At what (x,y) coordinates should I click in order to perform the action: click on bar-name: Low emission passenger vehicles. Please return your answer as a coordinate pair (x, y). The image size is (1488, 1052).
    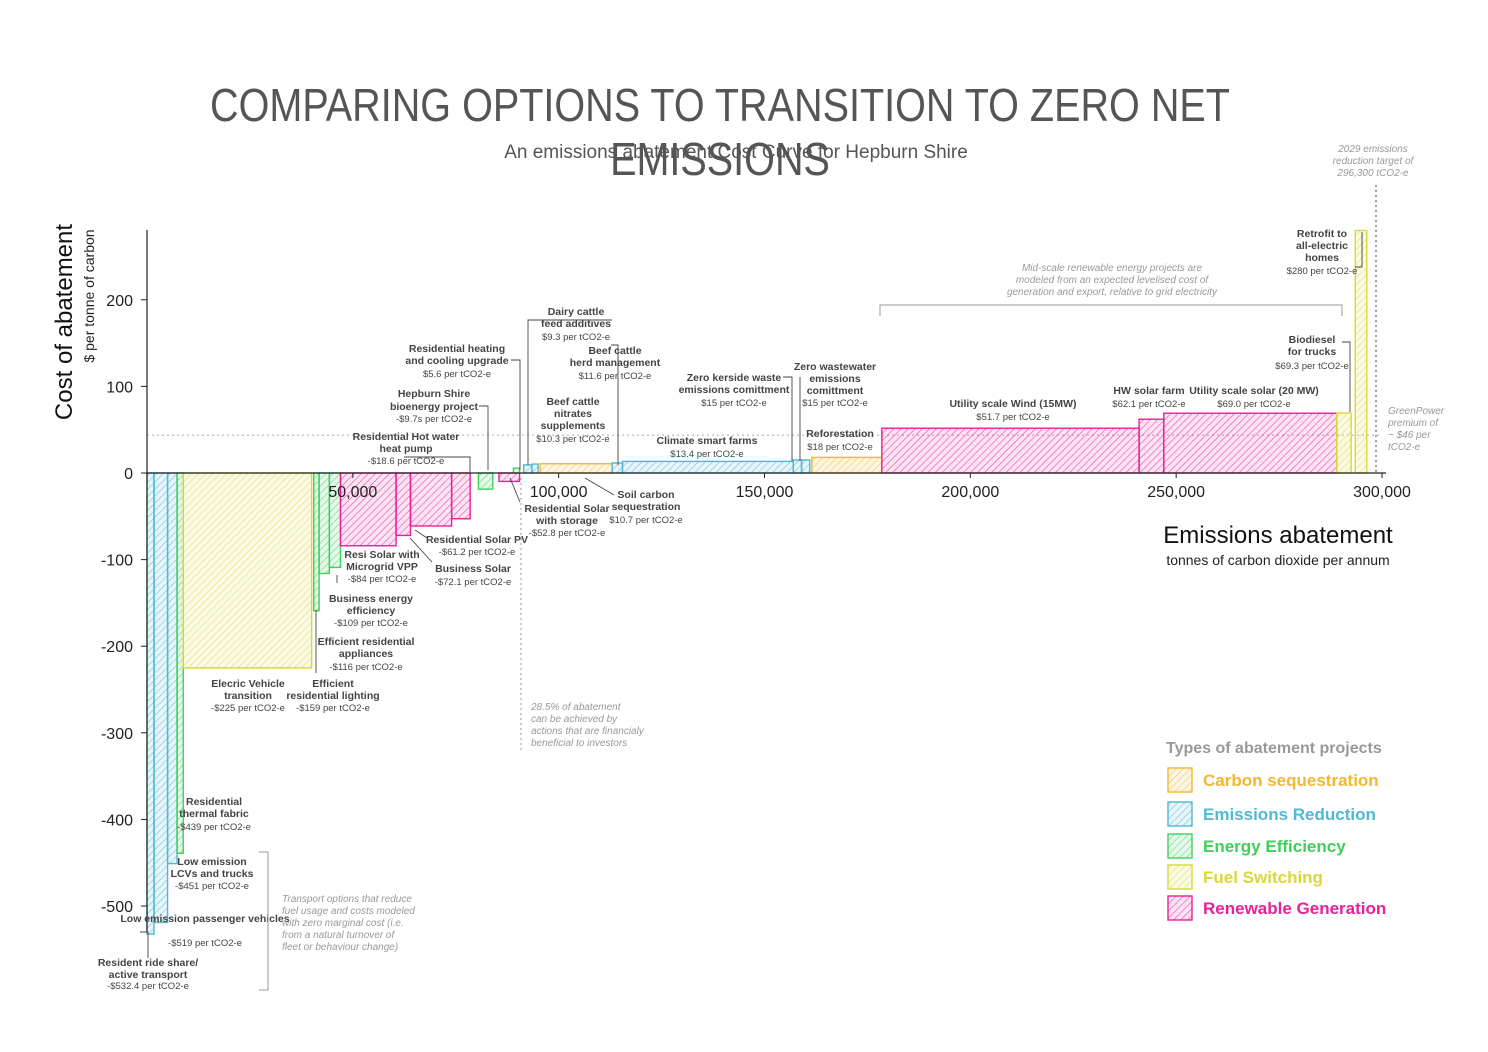
    Looking at the image, I should click on (204, 919).